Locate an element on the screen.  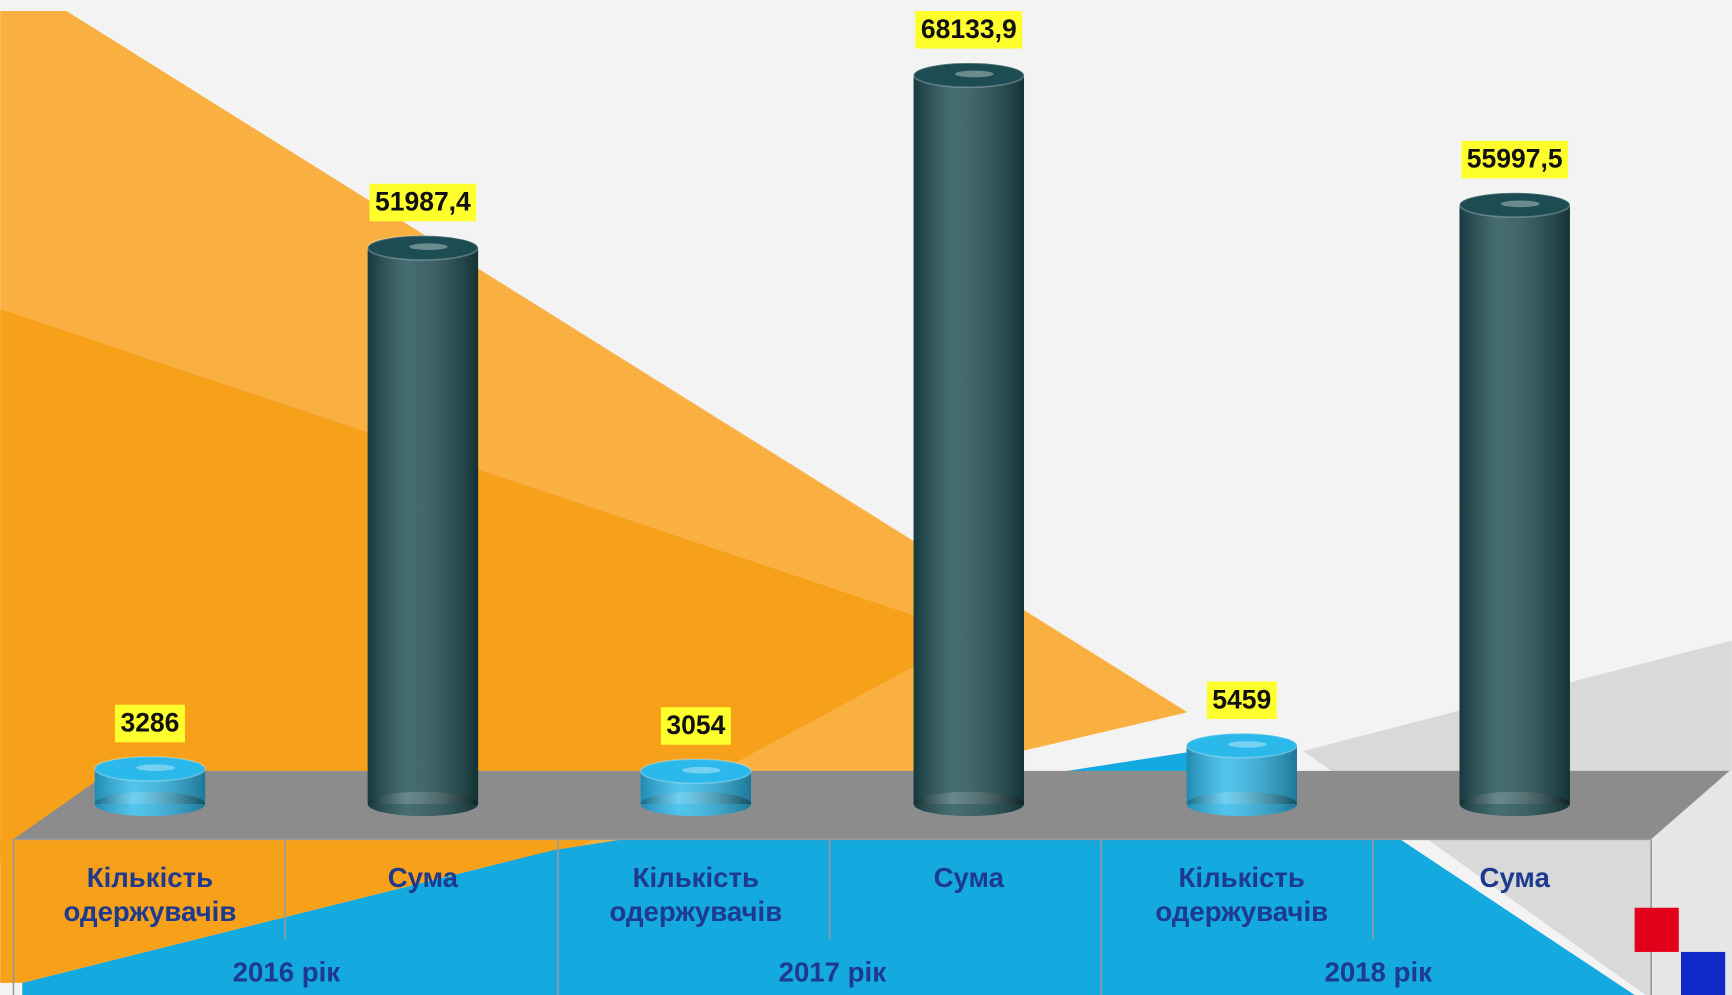
year-label: 2018 рік is located at coordinates (1378, 973).